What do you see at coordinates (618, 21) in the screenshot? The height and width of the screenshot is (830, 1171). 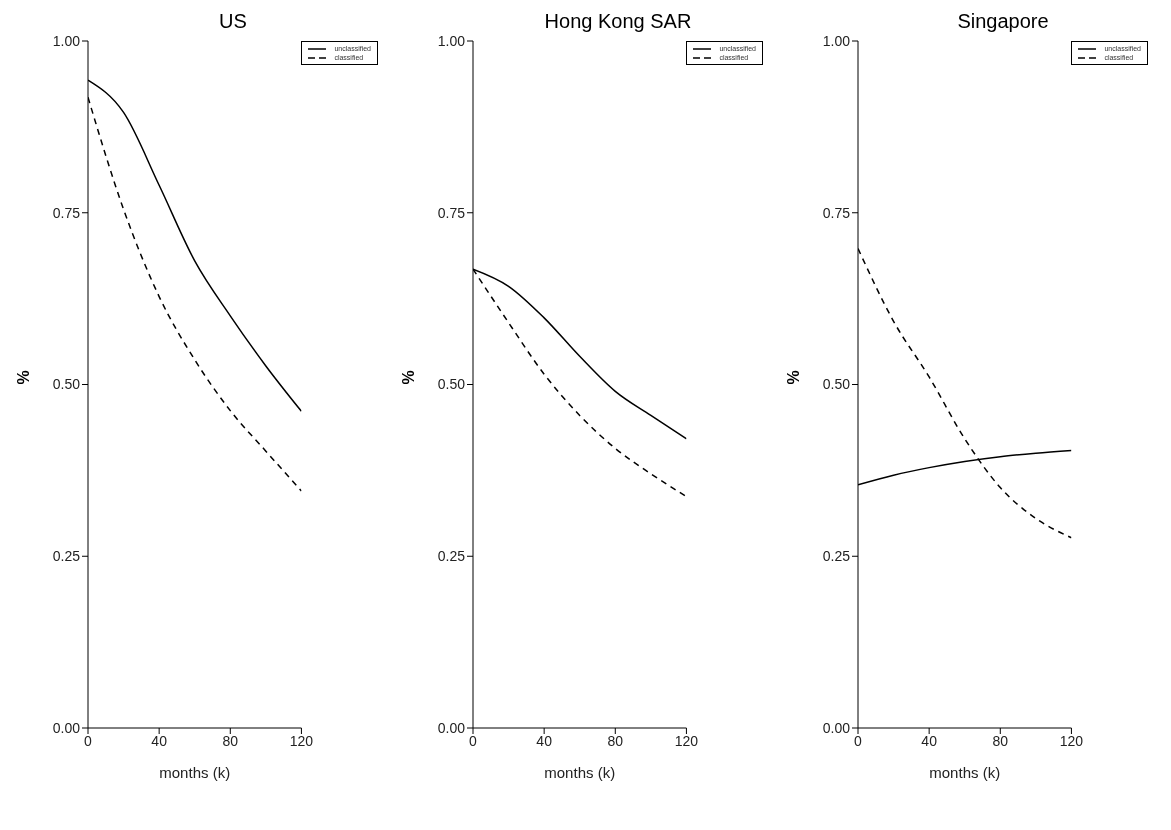 I see `chart-title: Hong Kong SAR` at bounding box center [618, 21].